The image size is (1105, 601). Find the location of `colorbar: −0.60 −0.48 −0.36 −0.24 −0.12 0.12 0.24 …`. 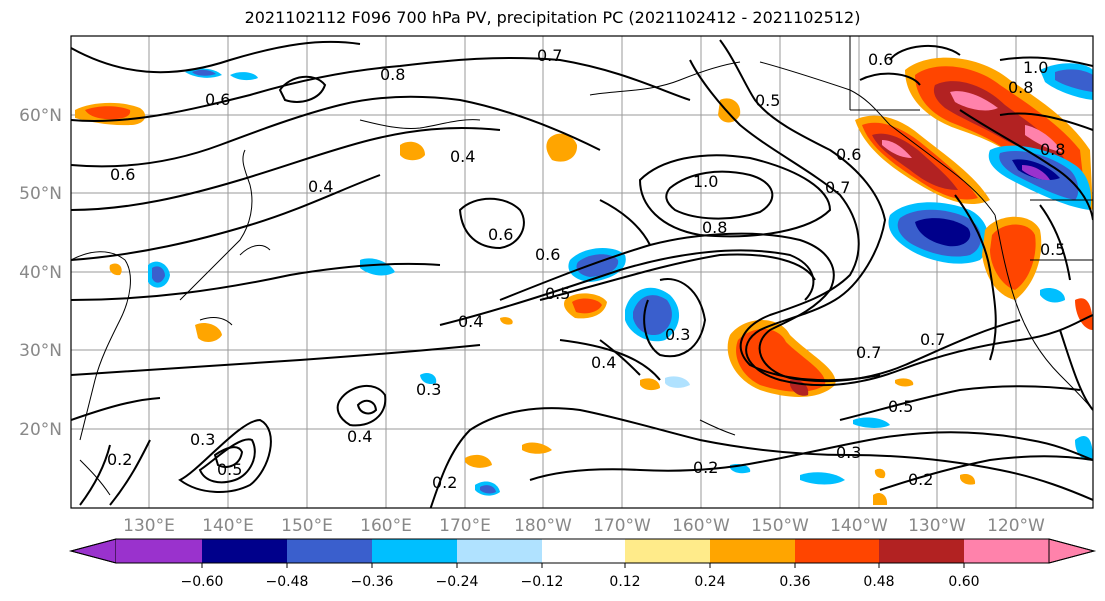

colorbar: −0.60 −0.48 −0.36 −0.24 −0.12 0.12 0.24 … is located at coordinates (582, 564).